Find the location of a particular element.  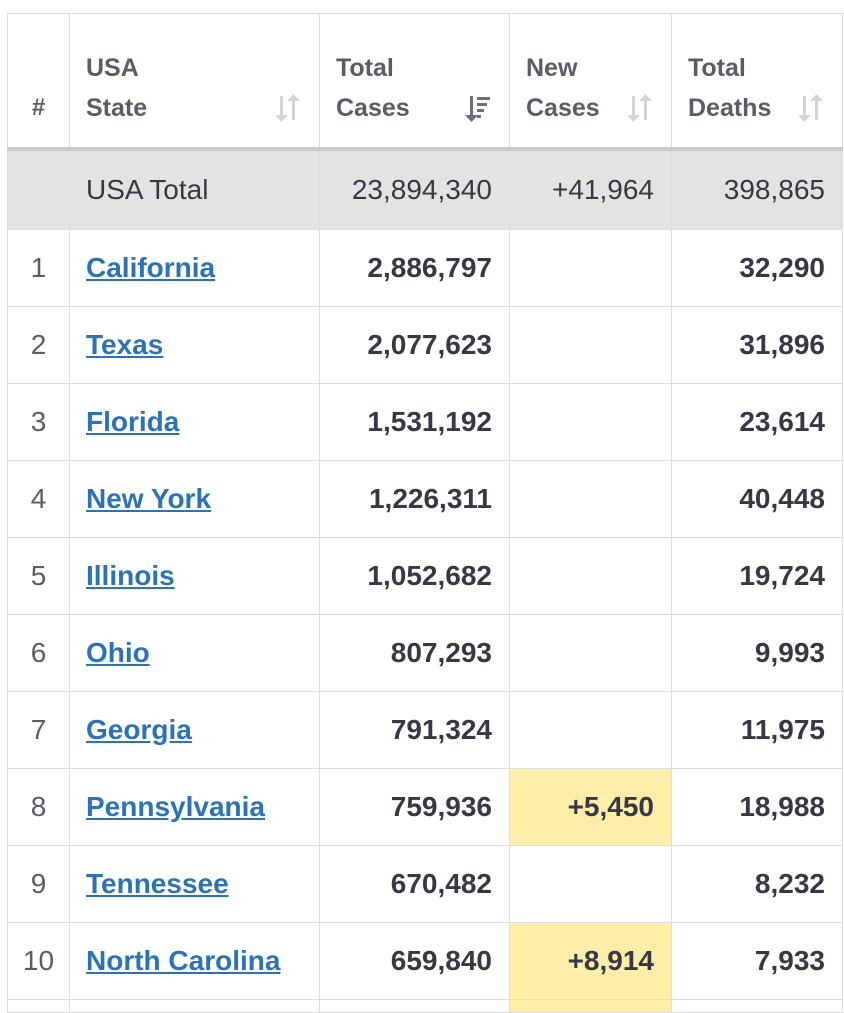

state-cell: North Carolina is located at coordinates (194, 961).